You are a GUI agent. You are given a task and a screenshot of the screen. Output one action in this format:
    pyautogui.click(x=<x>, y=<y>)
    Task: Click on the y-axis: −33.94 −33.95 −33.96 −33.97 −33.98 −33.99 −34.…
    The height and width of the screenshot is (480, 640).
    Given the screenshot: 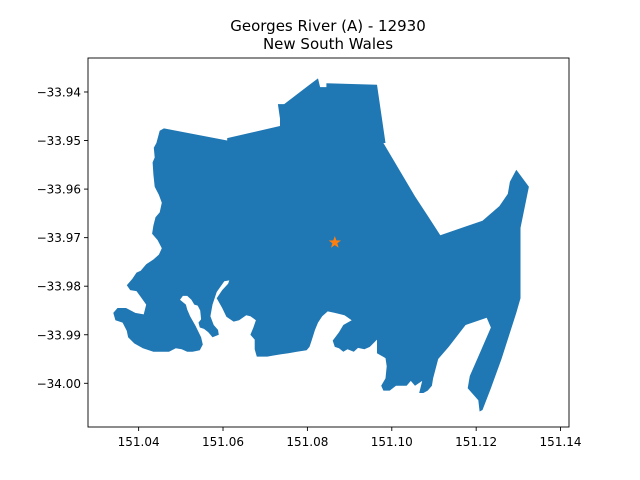 What is the action you would take?
    pyautogui.click(x=62, y=238)
    